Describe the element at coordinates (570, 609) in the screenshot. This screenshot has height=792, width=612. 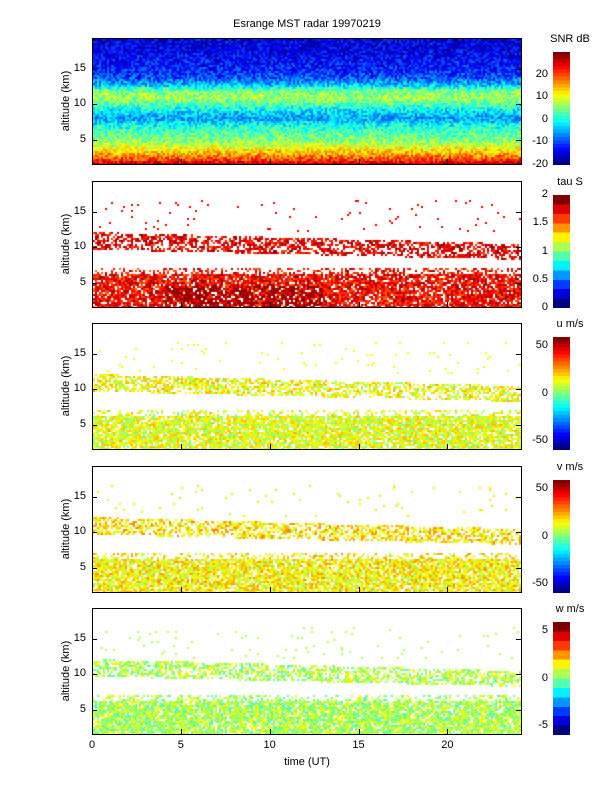
I see `colorbar-label-5: w m/s` at that location.